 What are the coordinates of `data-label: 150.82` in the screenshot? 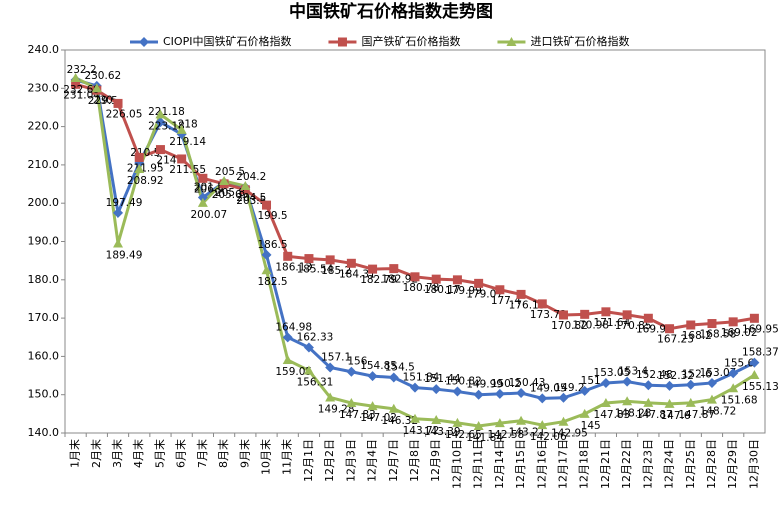 It's located at (463, 382).